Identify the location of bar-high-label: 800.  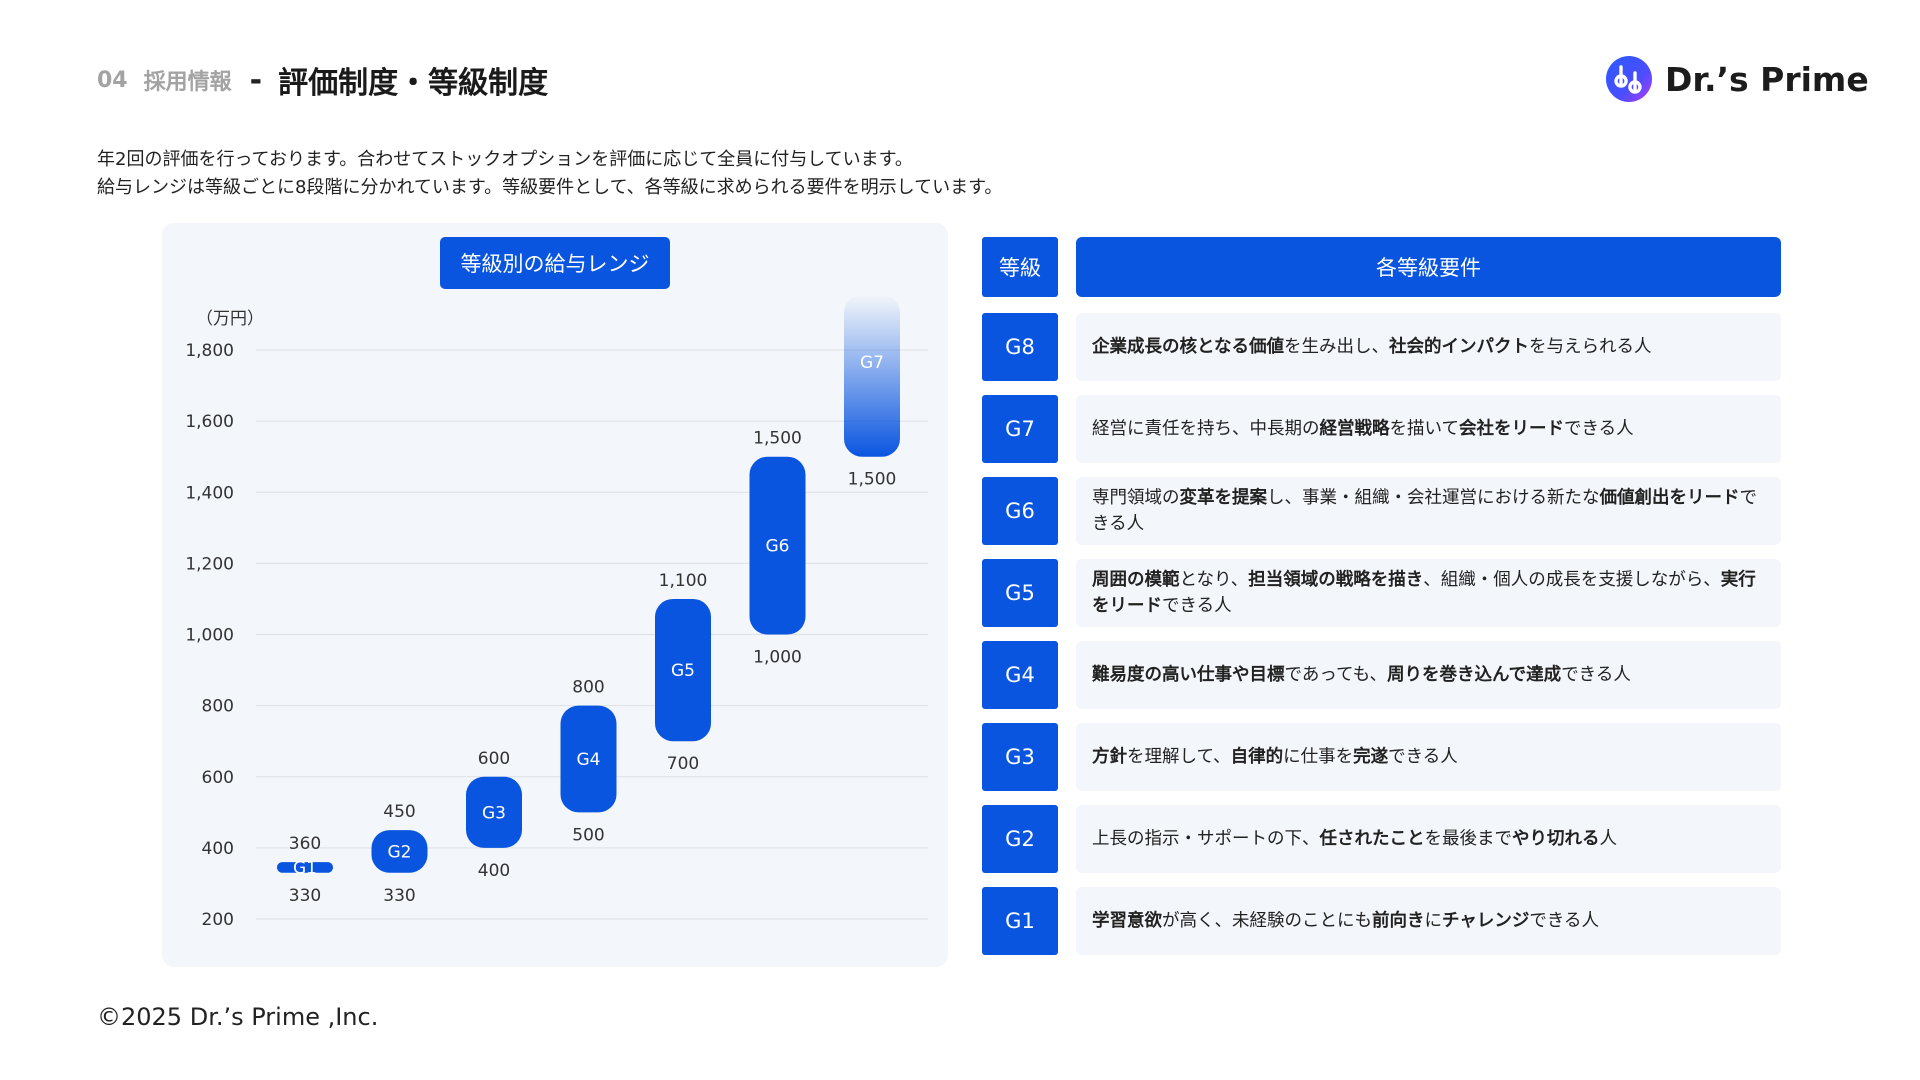
(588, 688).